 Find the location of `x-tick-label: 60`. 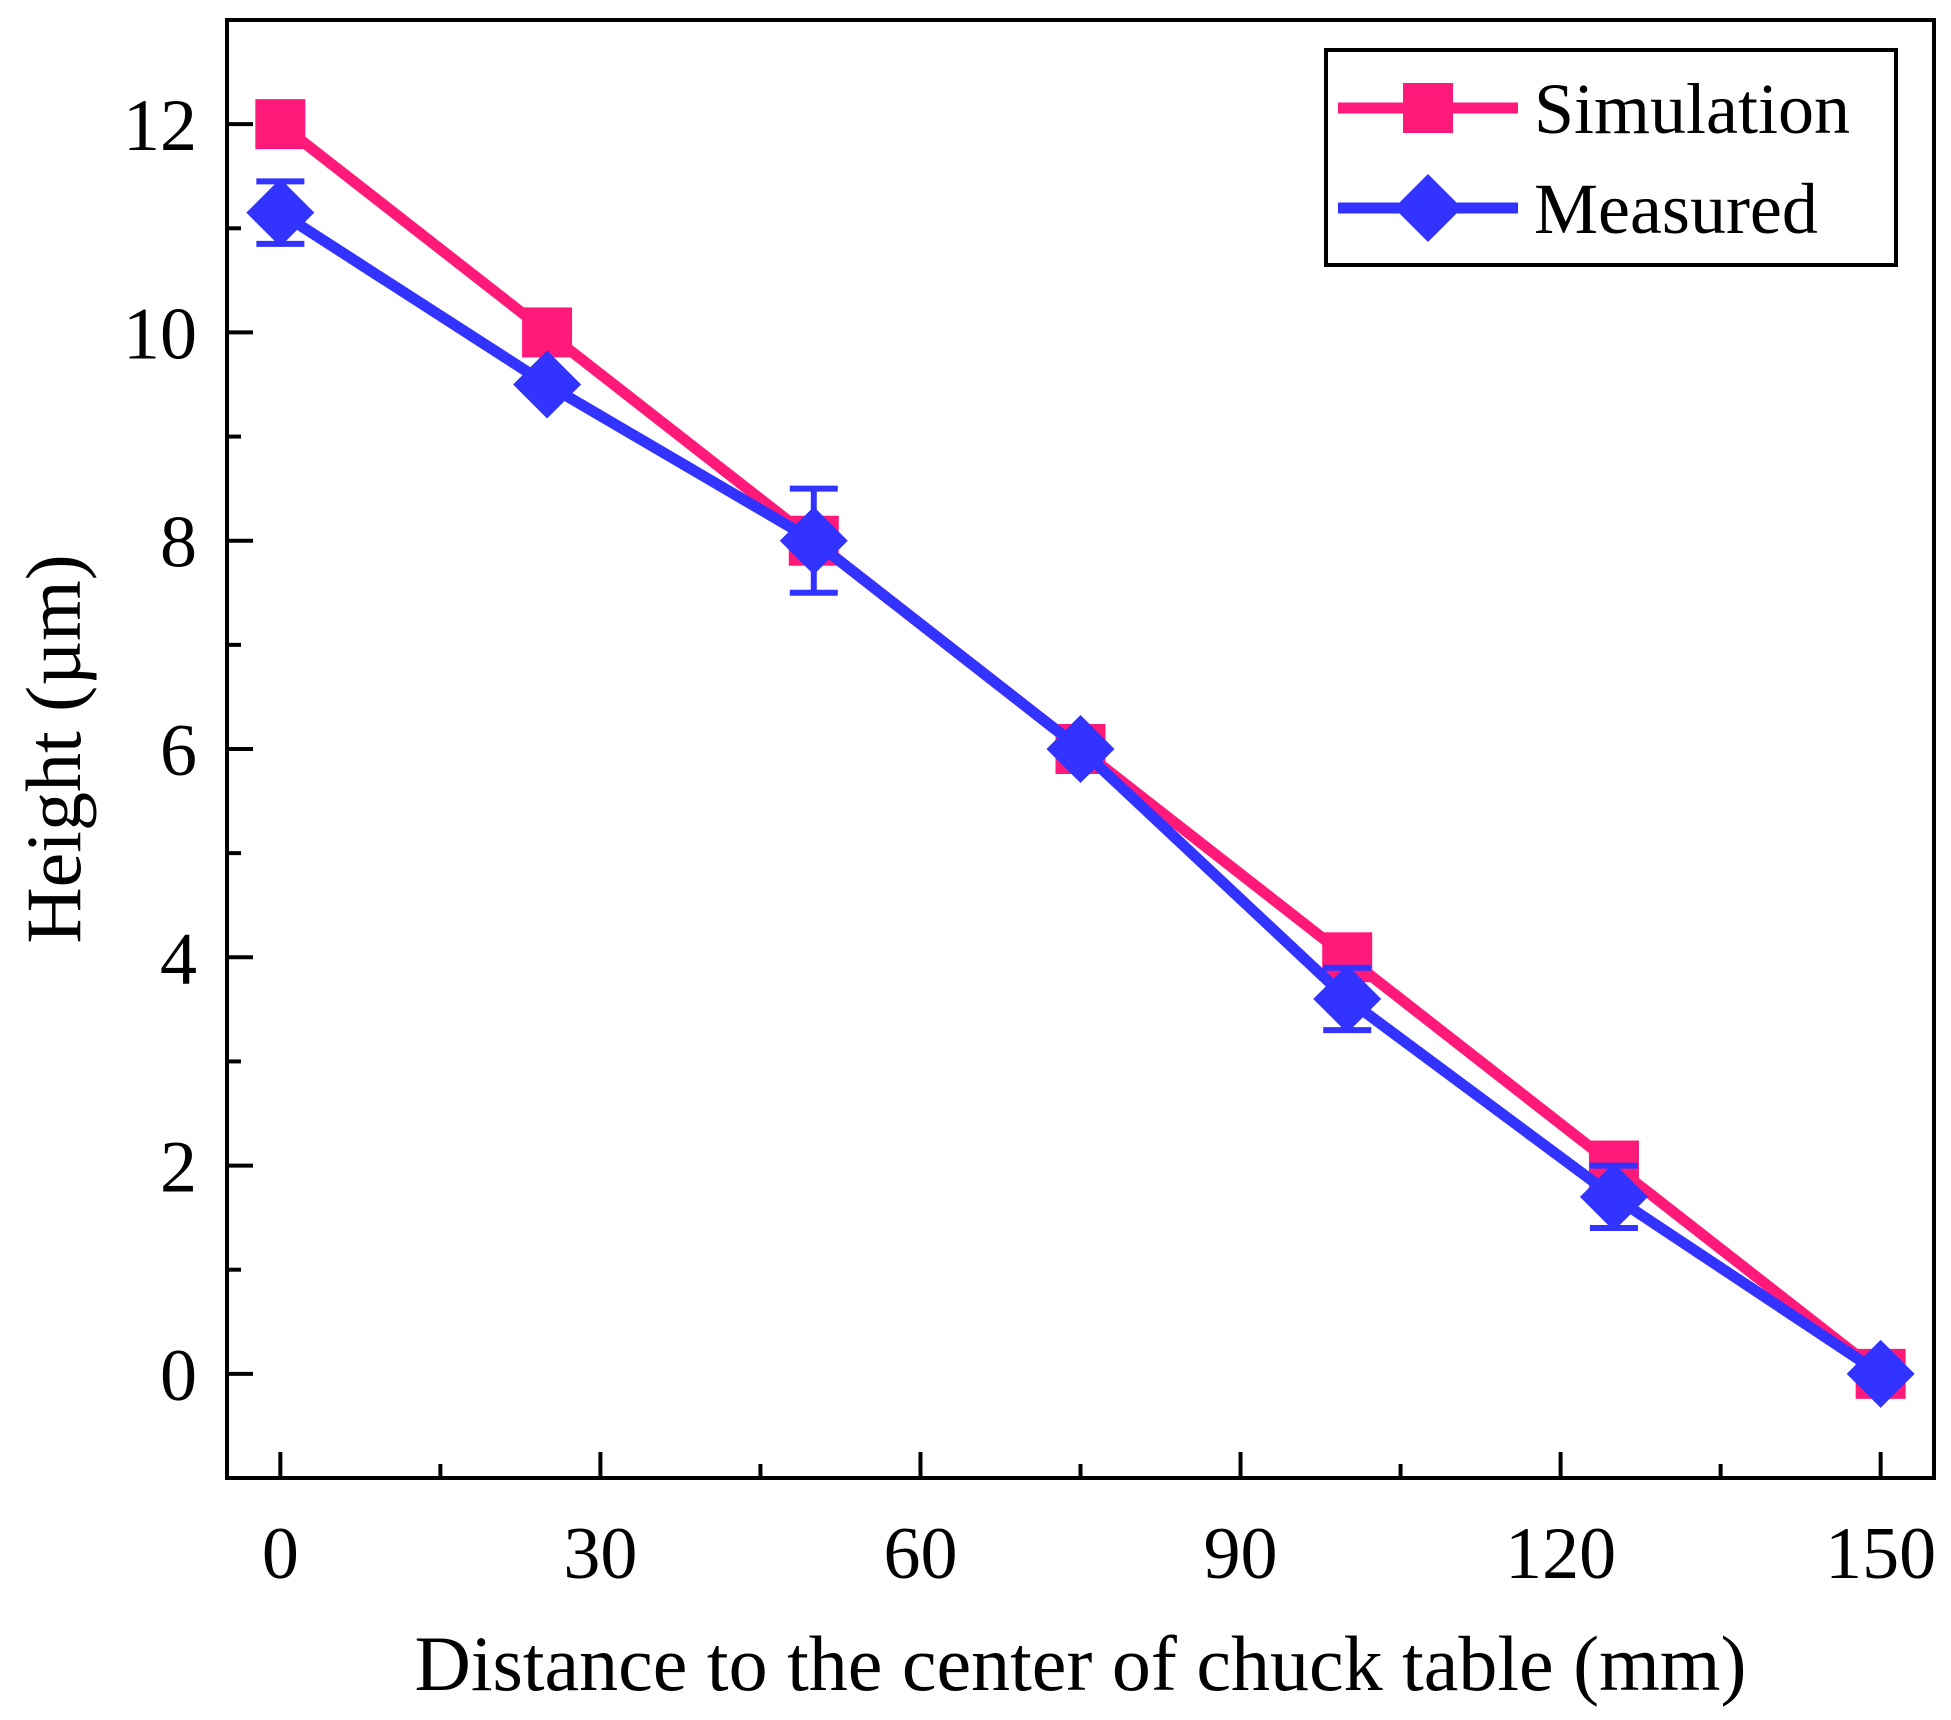

x-tick-label: 60 is located at coordinates (920, 1554).